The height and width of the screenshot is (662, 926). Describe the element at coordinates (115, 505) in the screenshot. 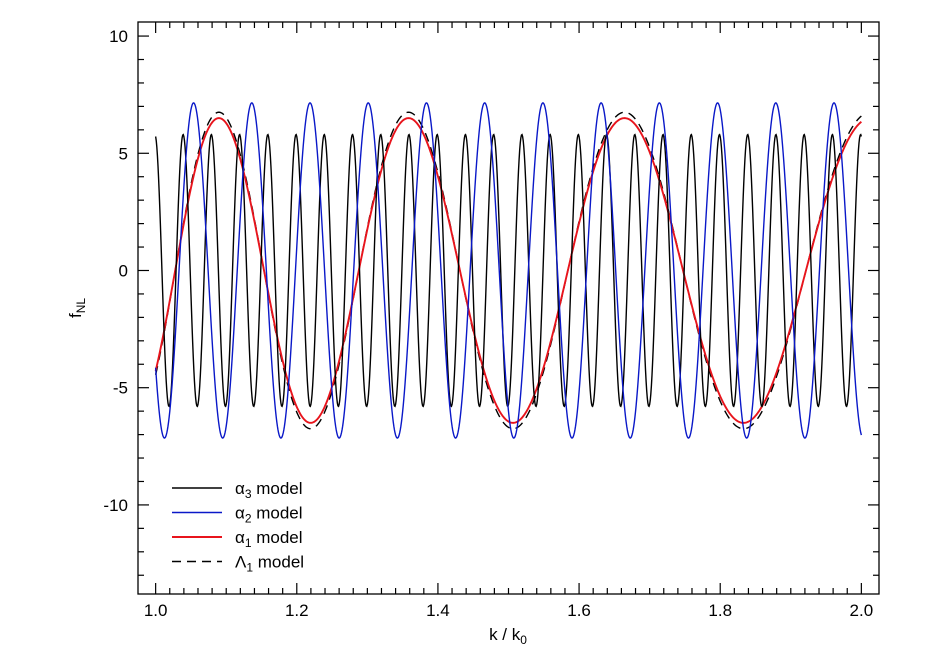

I see `y-tick-label: -10` at that location.